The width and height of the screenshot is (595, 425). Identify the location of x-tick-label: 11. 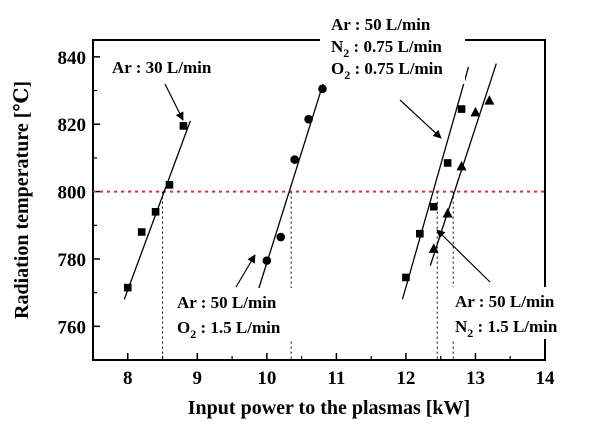
(336, 378).